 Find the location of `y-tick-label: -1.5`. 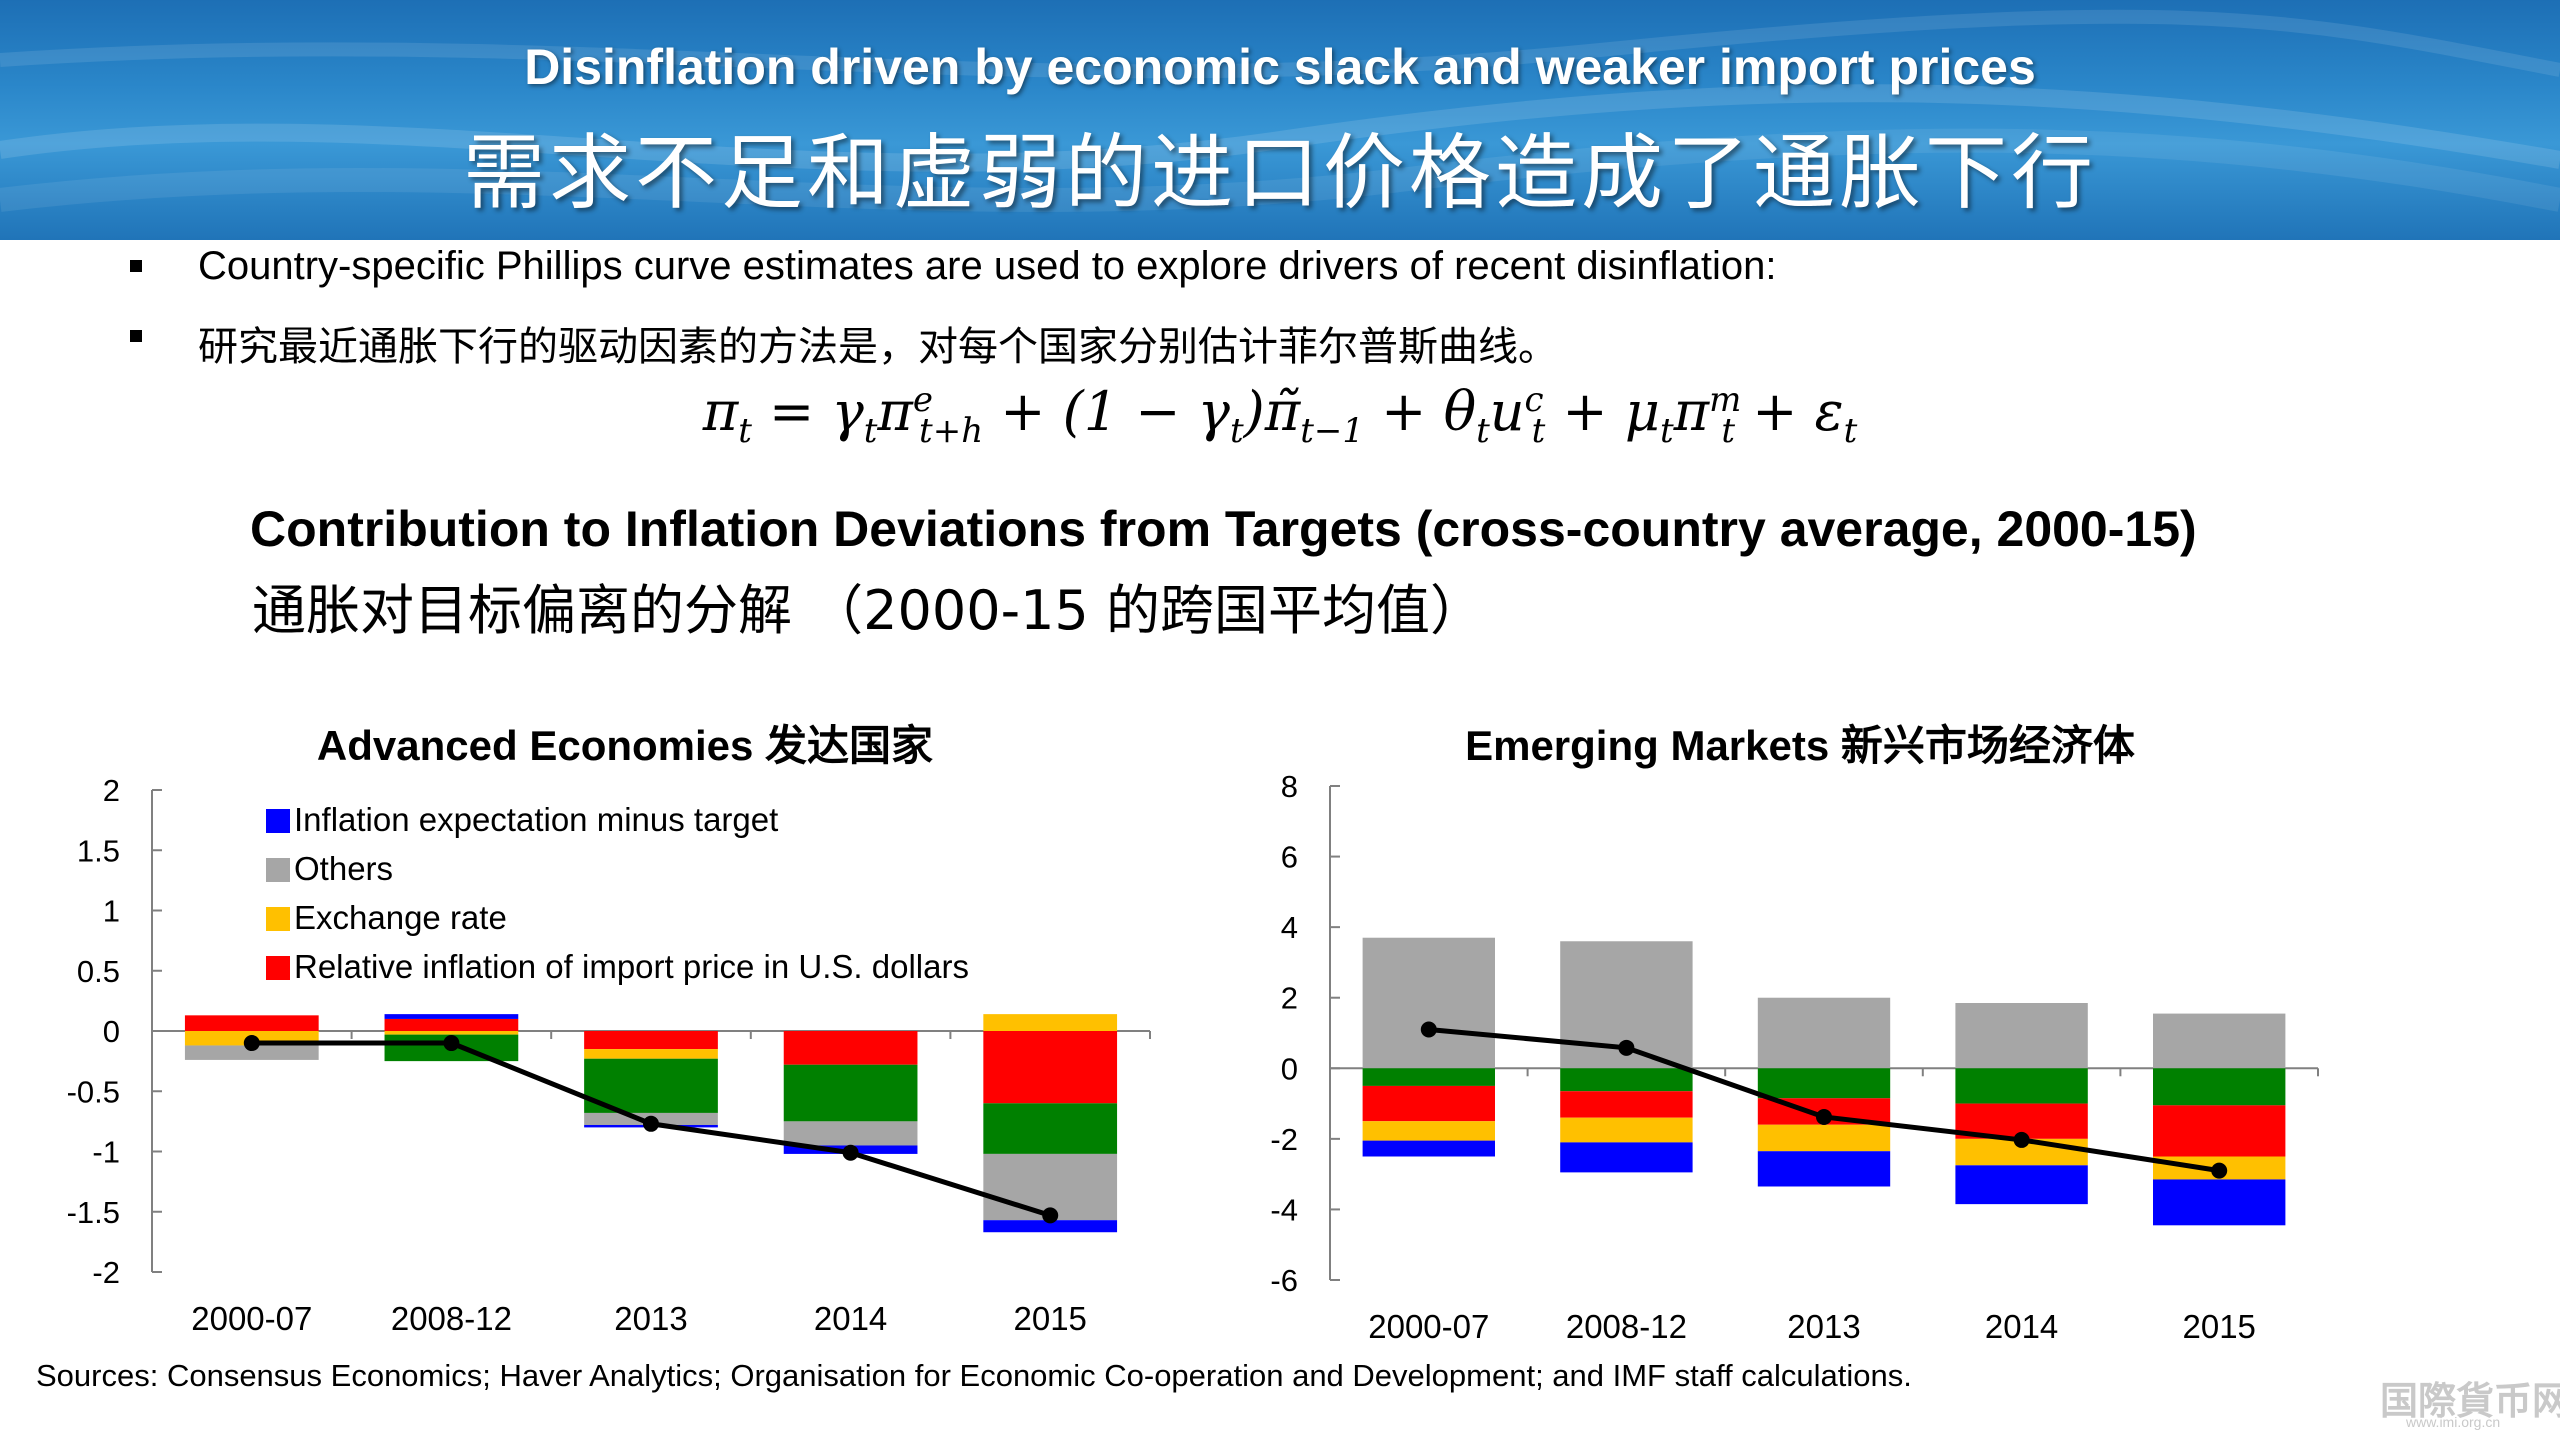

y-tick-label: -1.5 is located at coordinates (93, 1212).